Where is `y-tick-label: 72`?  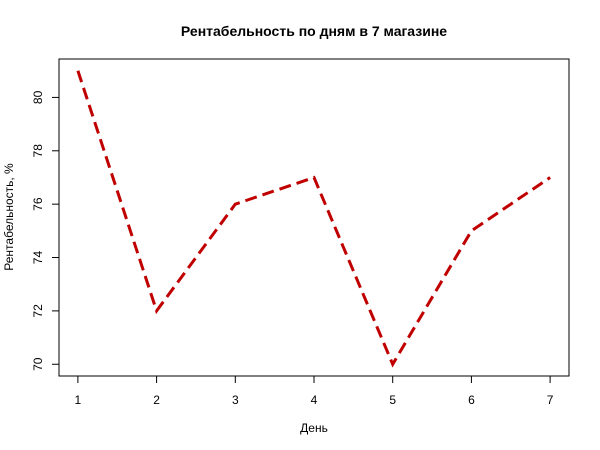 y-tick-label: 72 is located at coordinates (38, 311).